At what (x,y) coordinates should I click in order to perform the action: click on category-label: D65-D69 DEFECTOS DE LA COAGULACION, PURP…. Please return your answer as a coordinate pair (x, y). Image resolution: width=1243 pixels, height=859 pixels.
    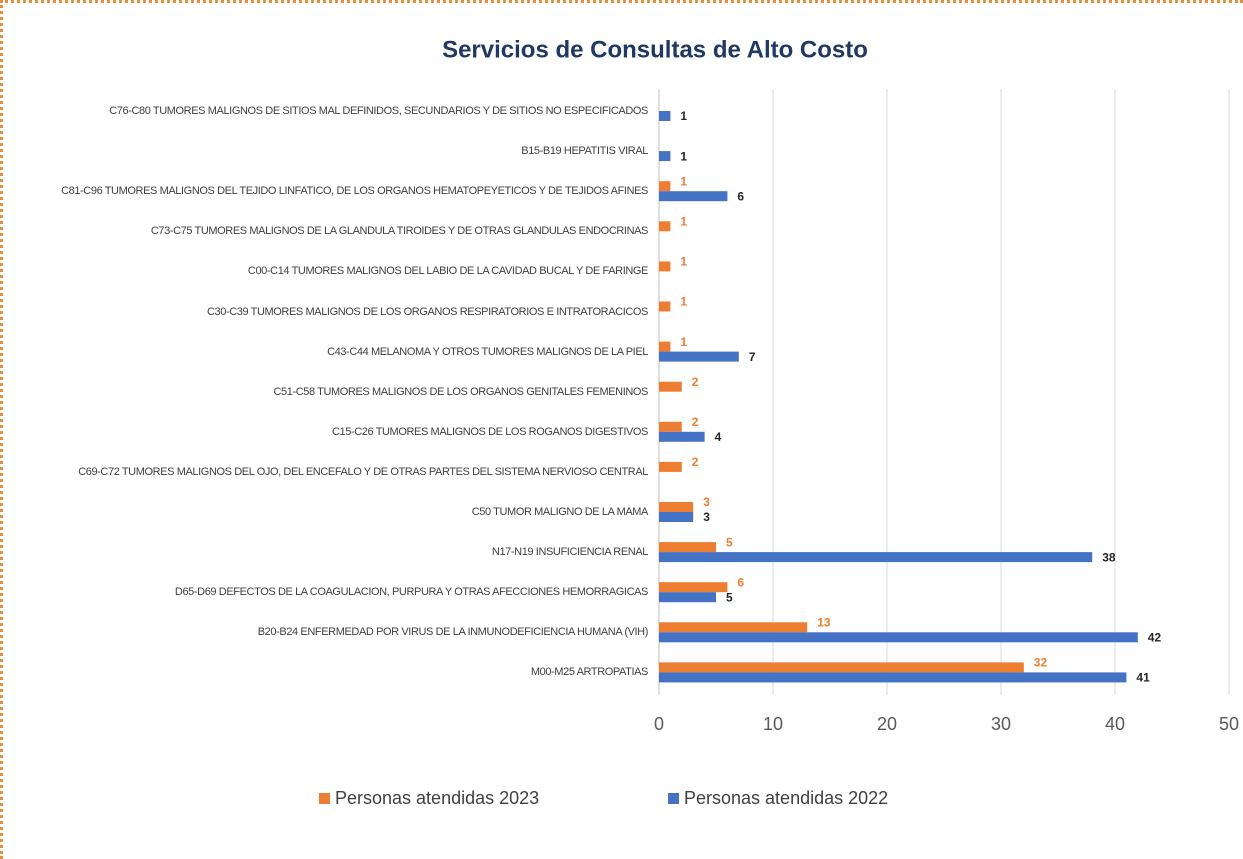
    Looking at the image, I should click on (330, 592).